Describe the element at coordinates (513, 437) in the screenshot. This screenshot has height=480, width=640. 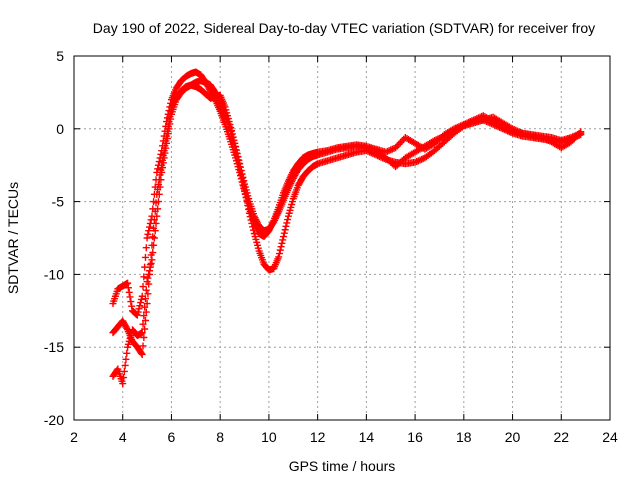
I see `x-tick-label: 20` at that location.